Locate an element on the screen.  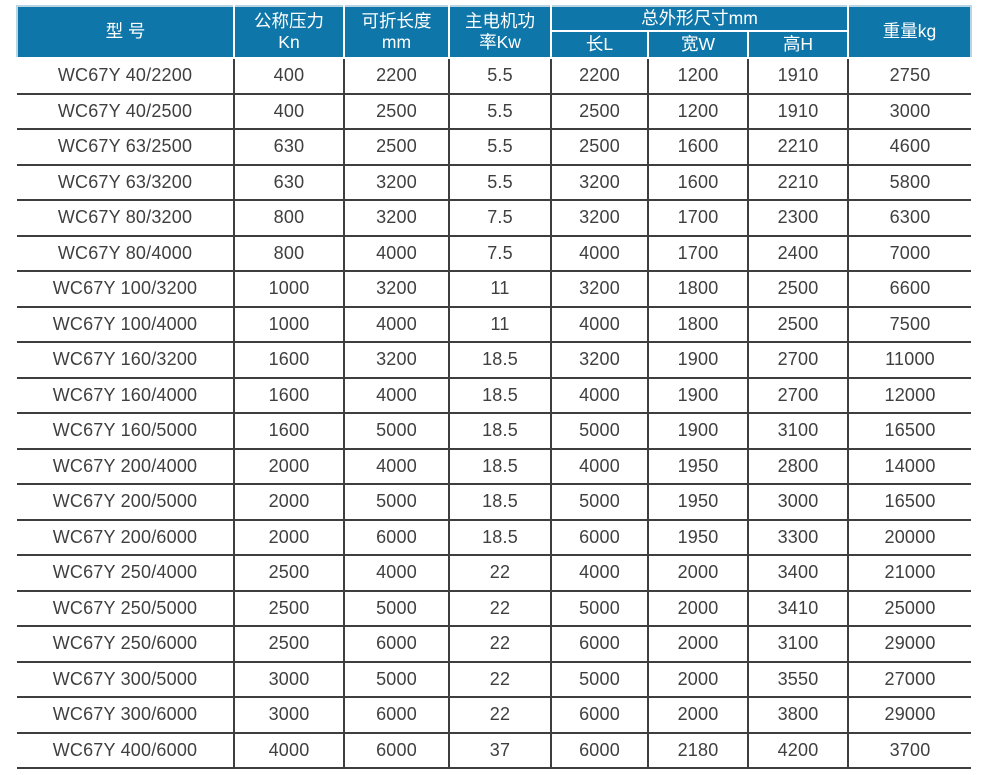
table-row: WC67Y 40/2200 400 2200 5.5 2200 1200 1910 2750 is located at coordinates (494, 76).